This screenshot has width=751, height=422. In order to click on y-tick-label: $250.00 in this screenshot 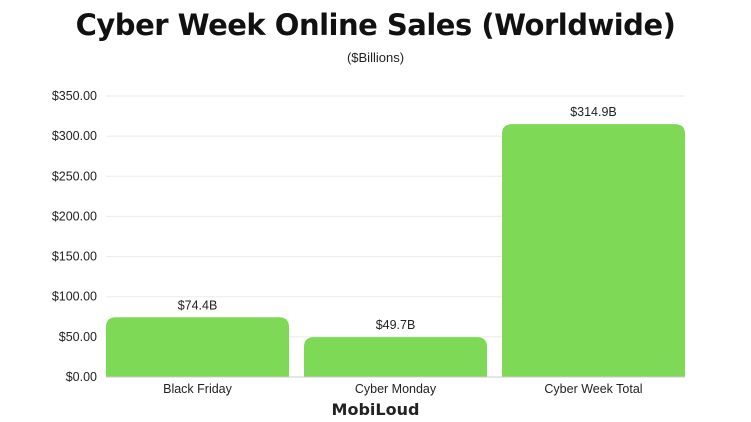, I will do `click(74, 176)`.